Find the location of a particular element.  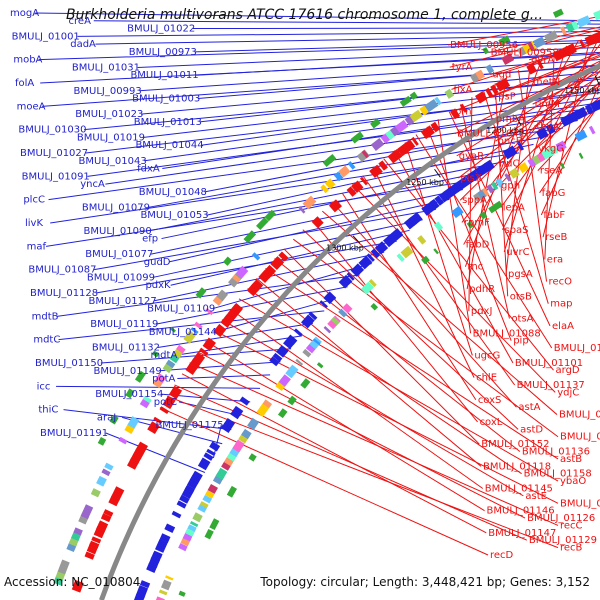

gene-label: recB is located at coordinates (571, 548).